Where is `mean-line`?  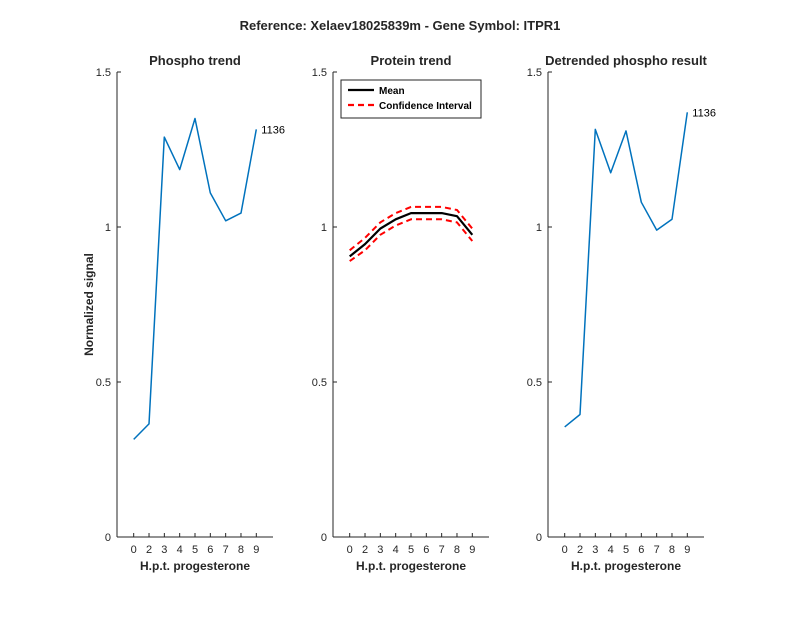 mean-line is located at coordinates (411, 235).